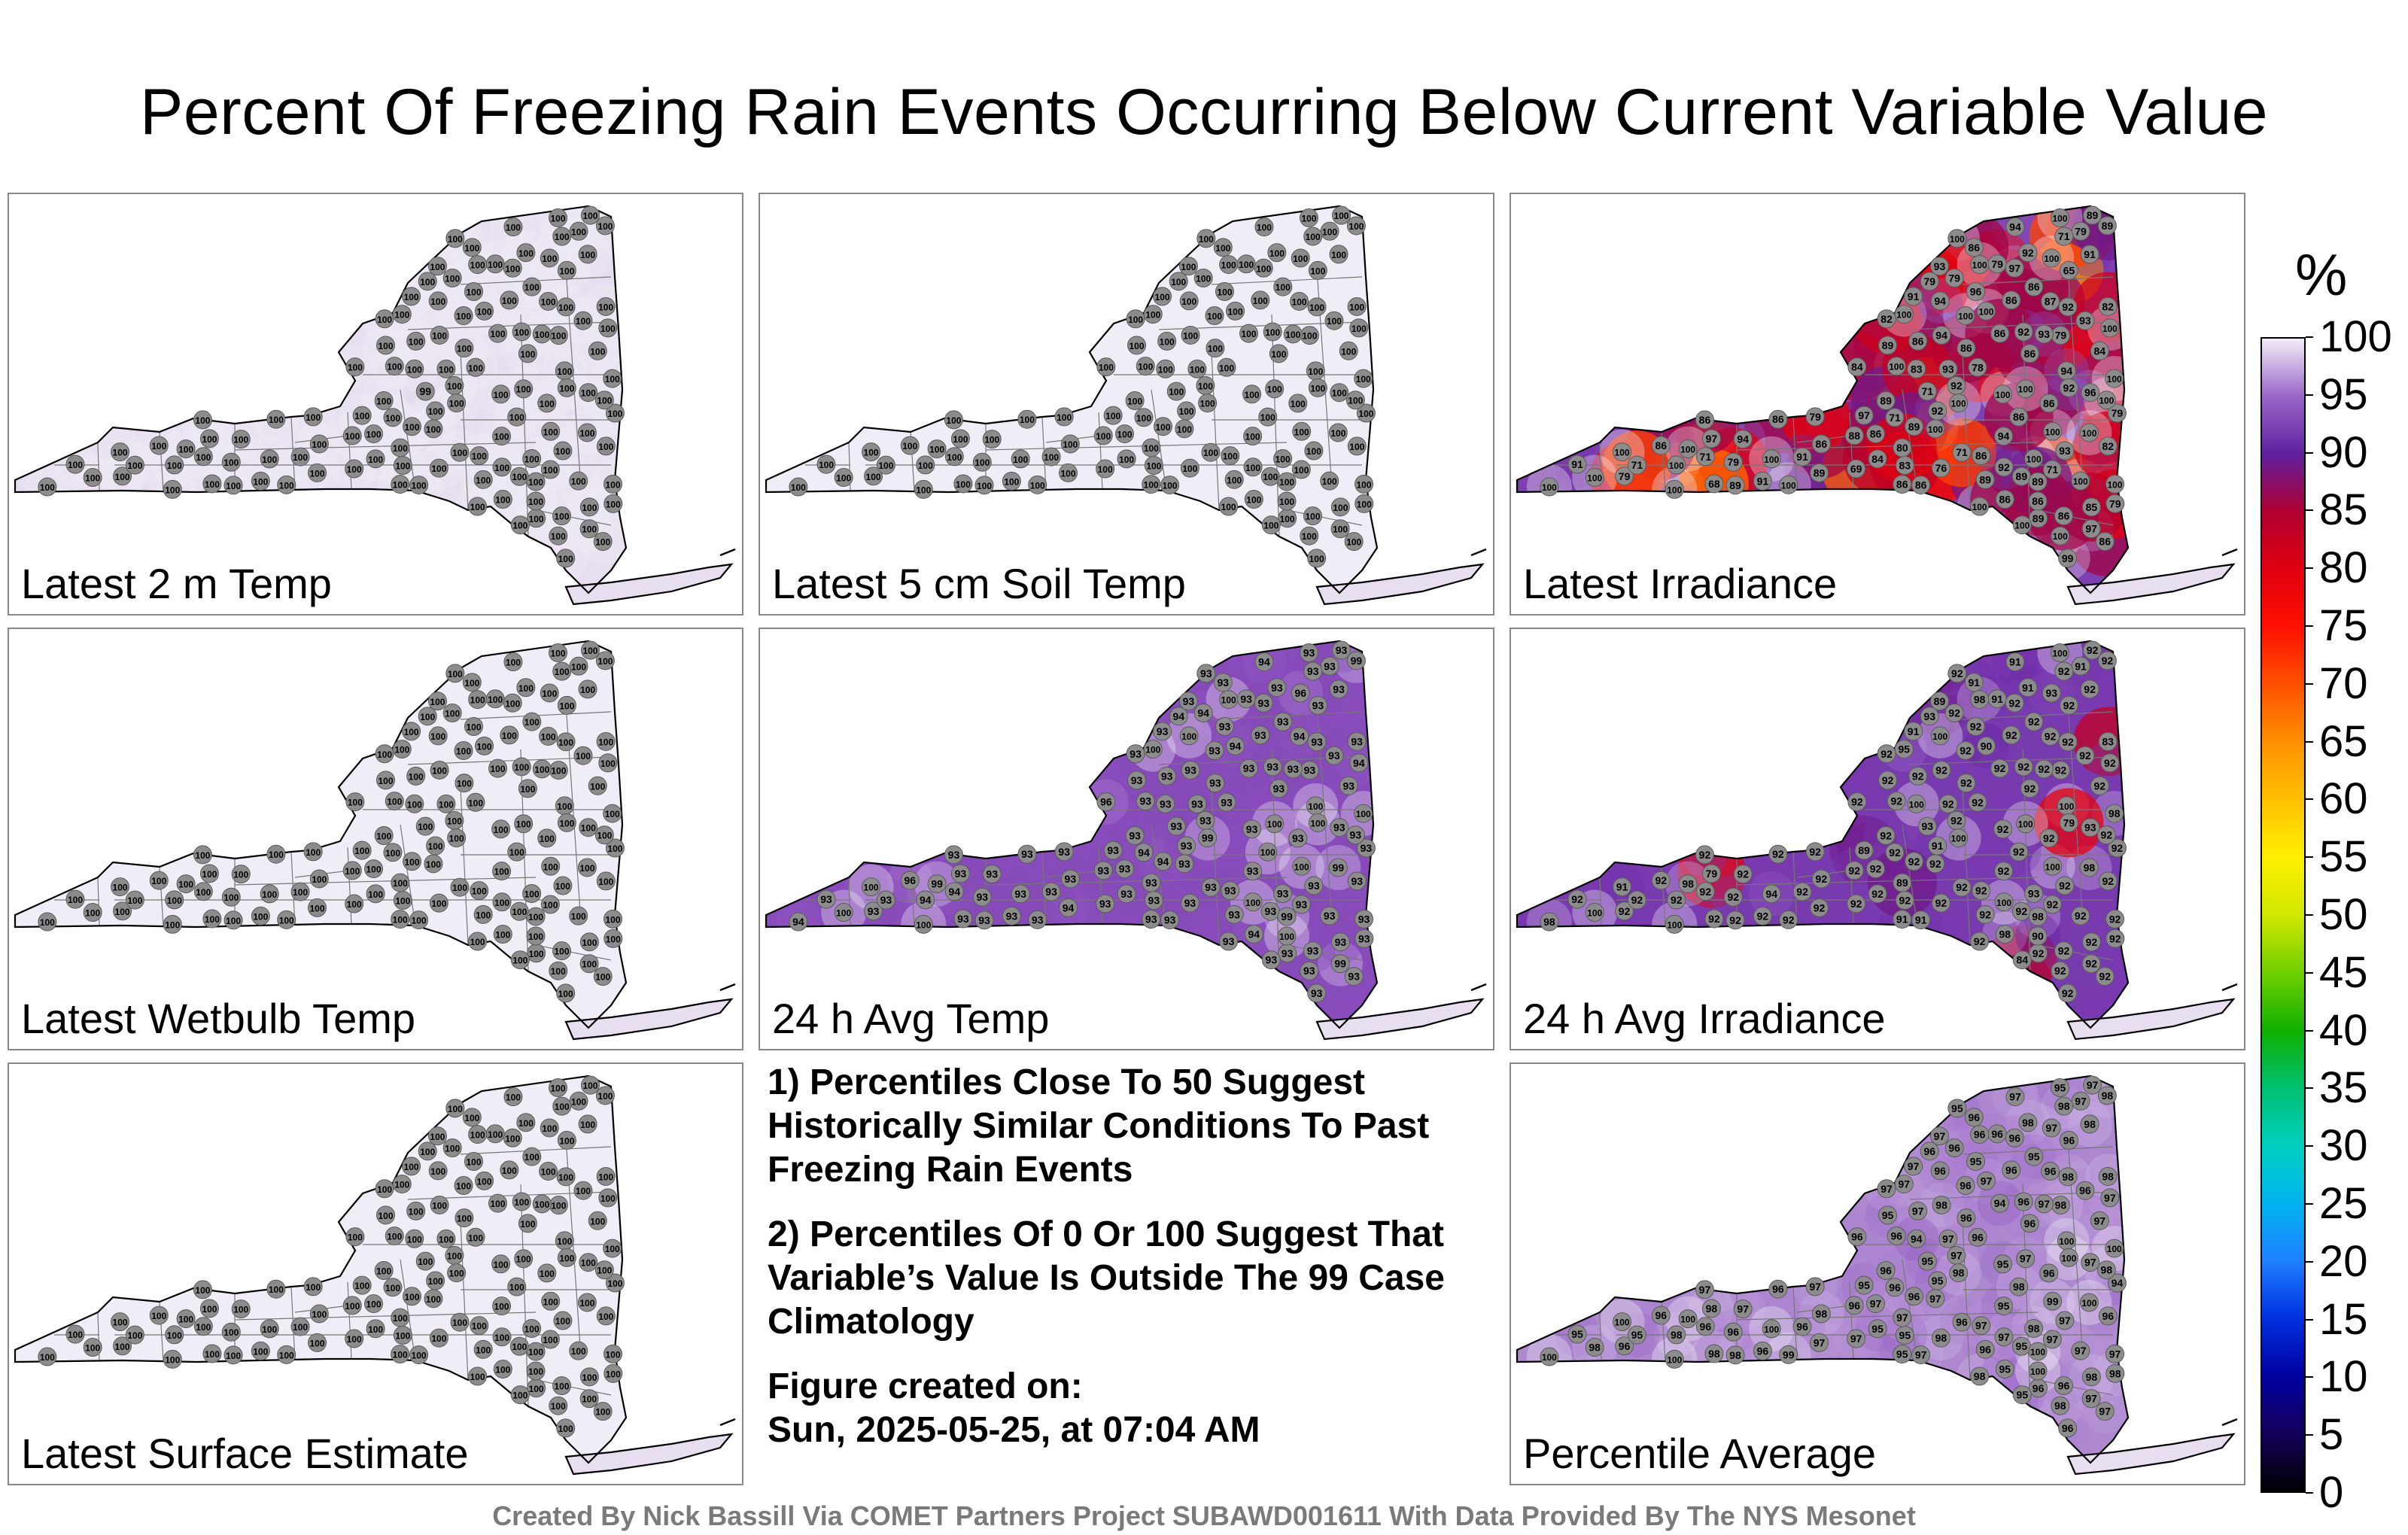 This screenshot has height=1535, width=2408. I want to click on long-island-outline, so click(1400, 1019).